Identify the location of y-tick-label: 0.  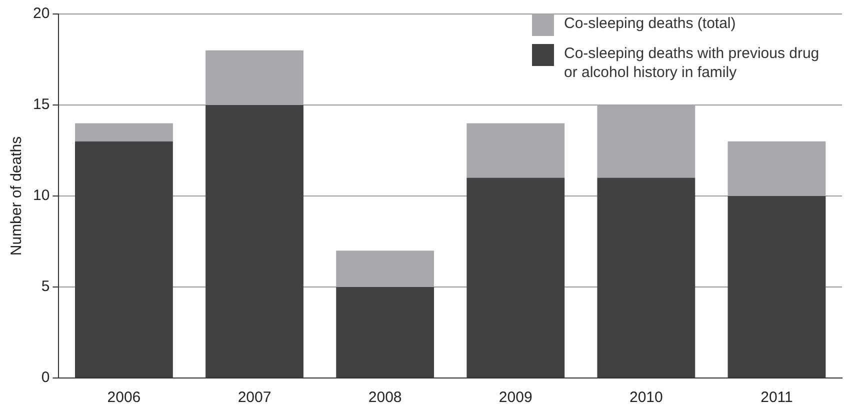
(45, 377).